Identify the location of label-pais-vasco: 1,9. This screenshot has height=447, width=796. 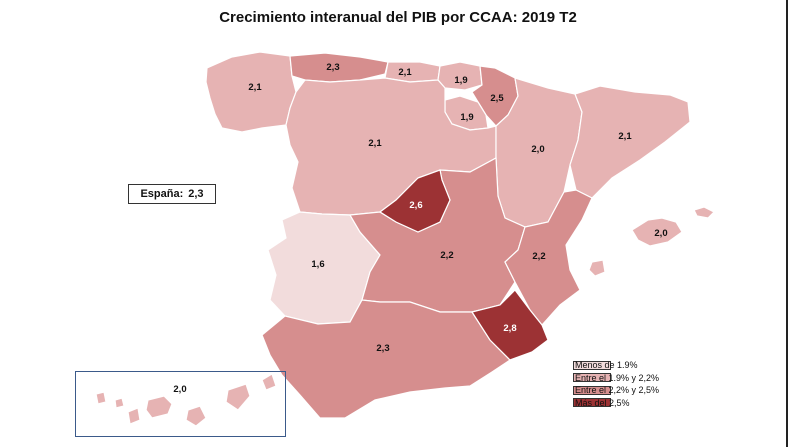
(460, 80).